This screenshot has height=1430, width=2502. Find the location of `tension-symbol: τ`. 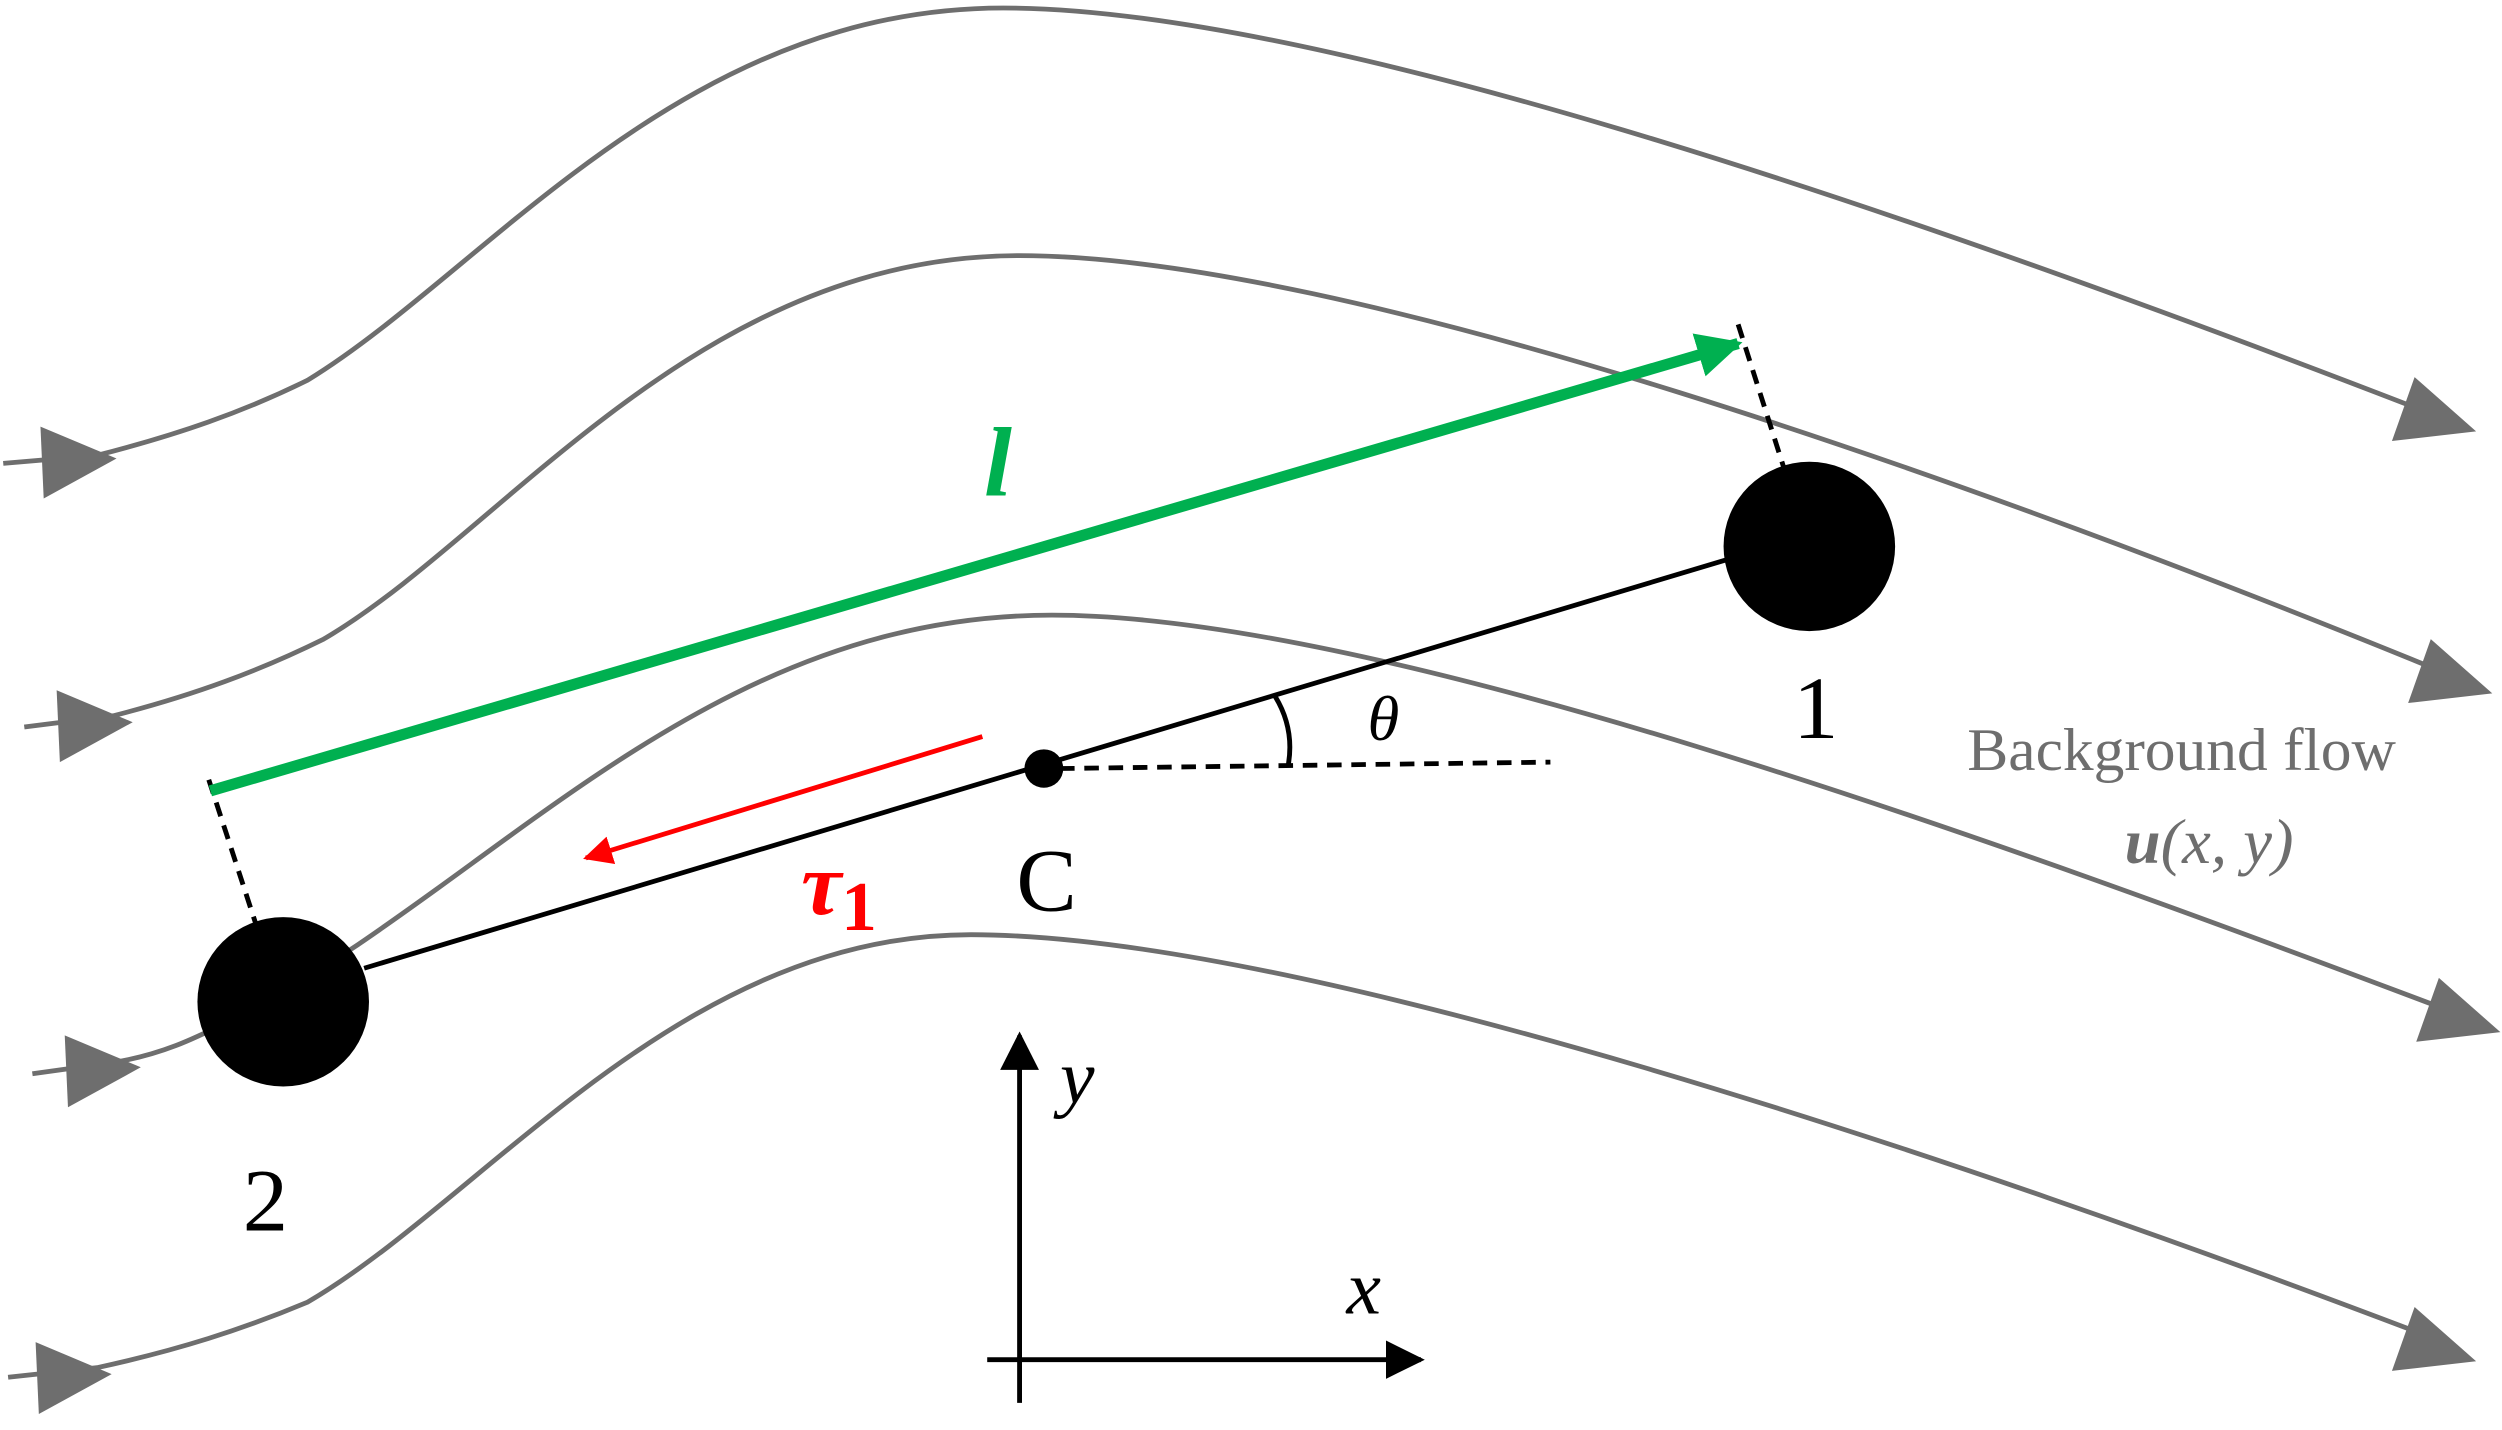

tension-symbol: τ is located at coordinates (822, 884).